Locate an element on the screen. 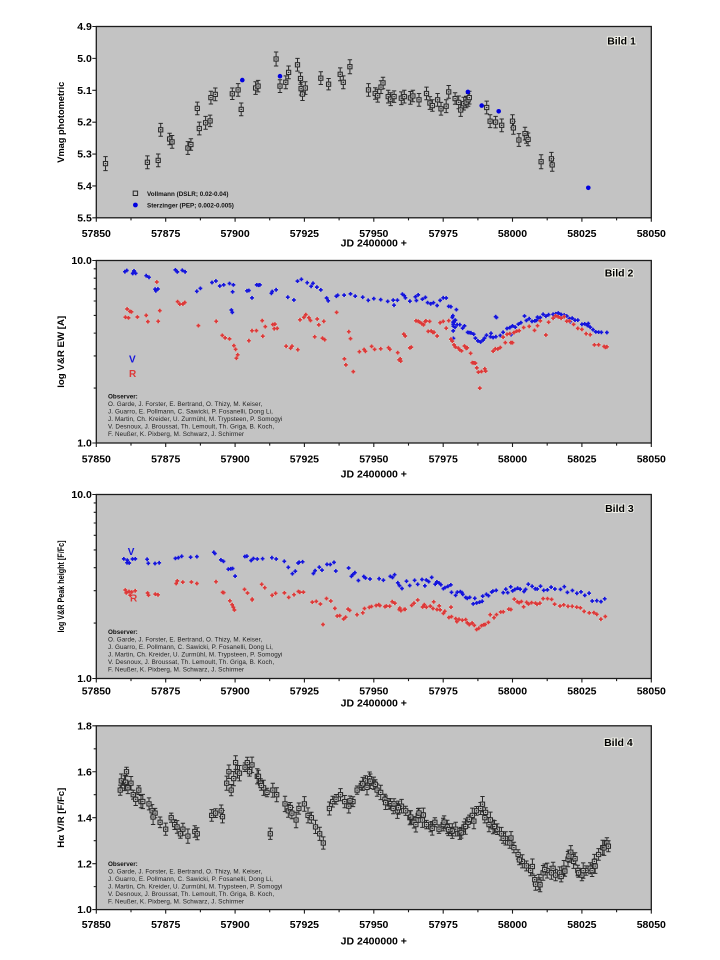 This screenshot has width=720, height=960. svg-text: 1.6 is located at coordinates (84, 772).